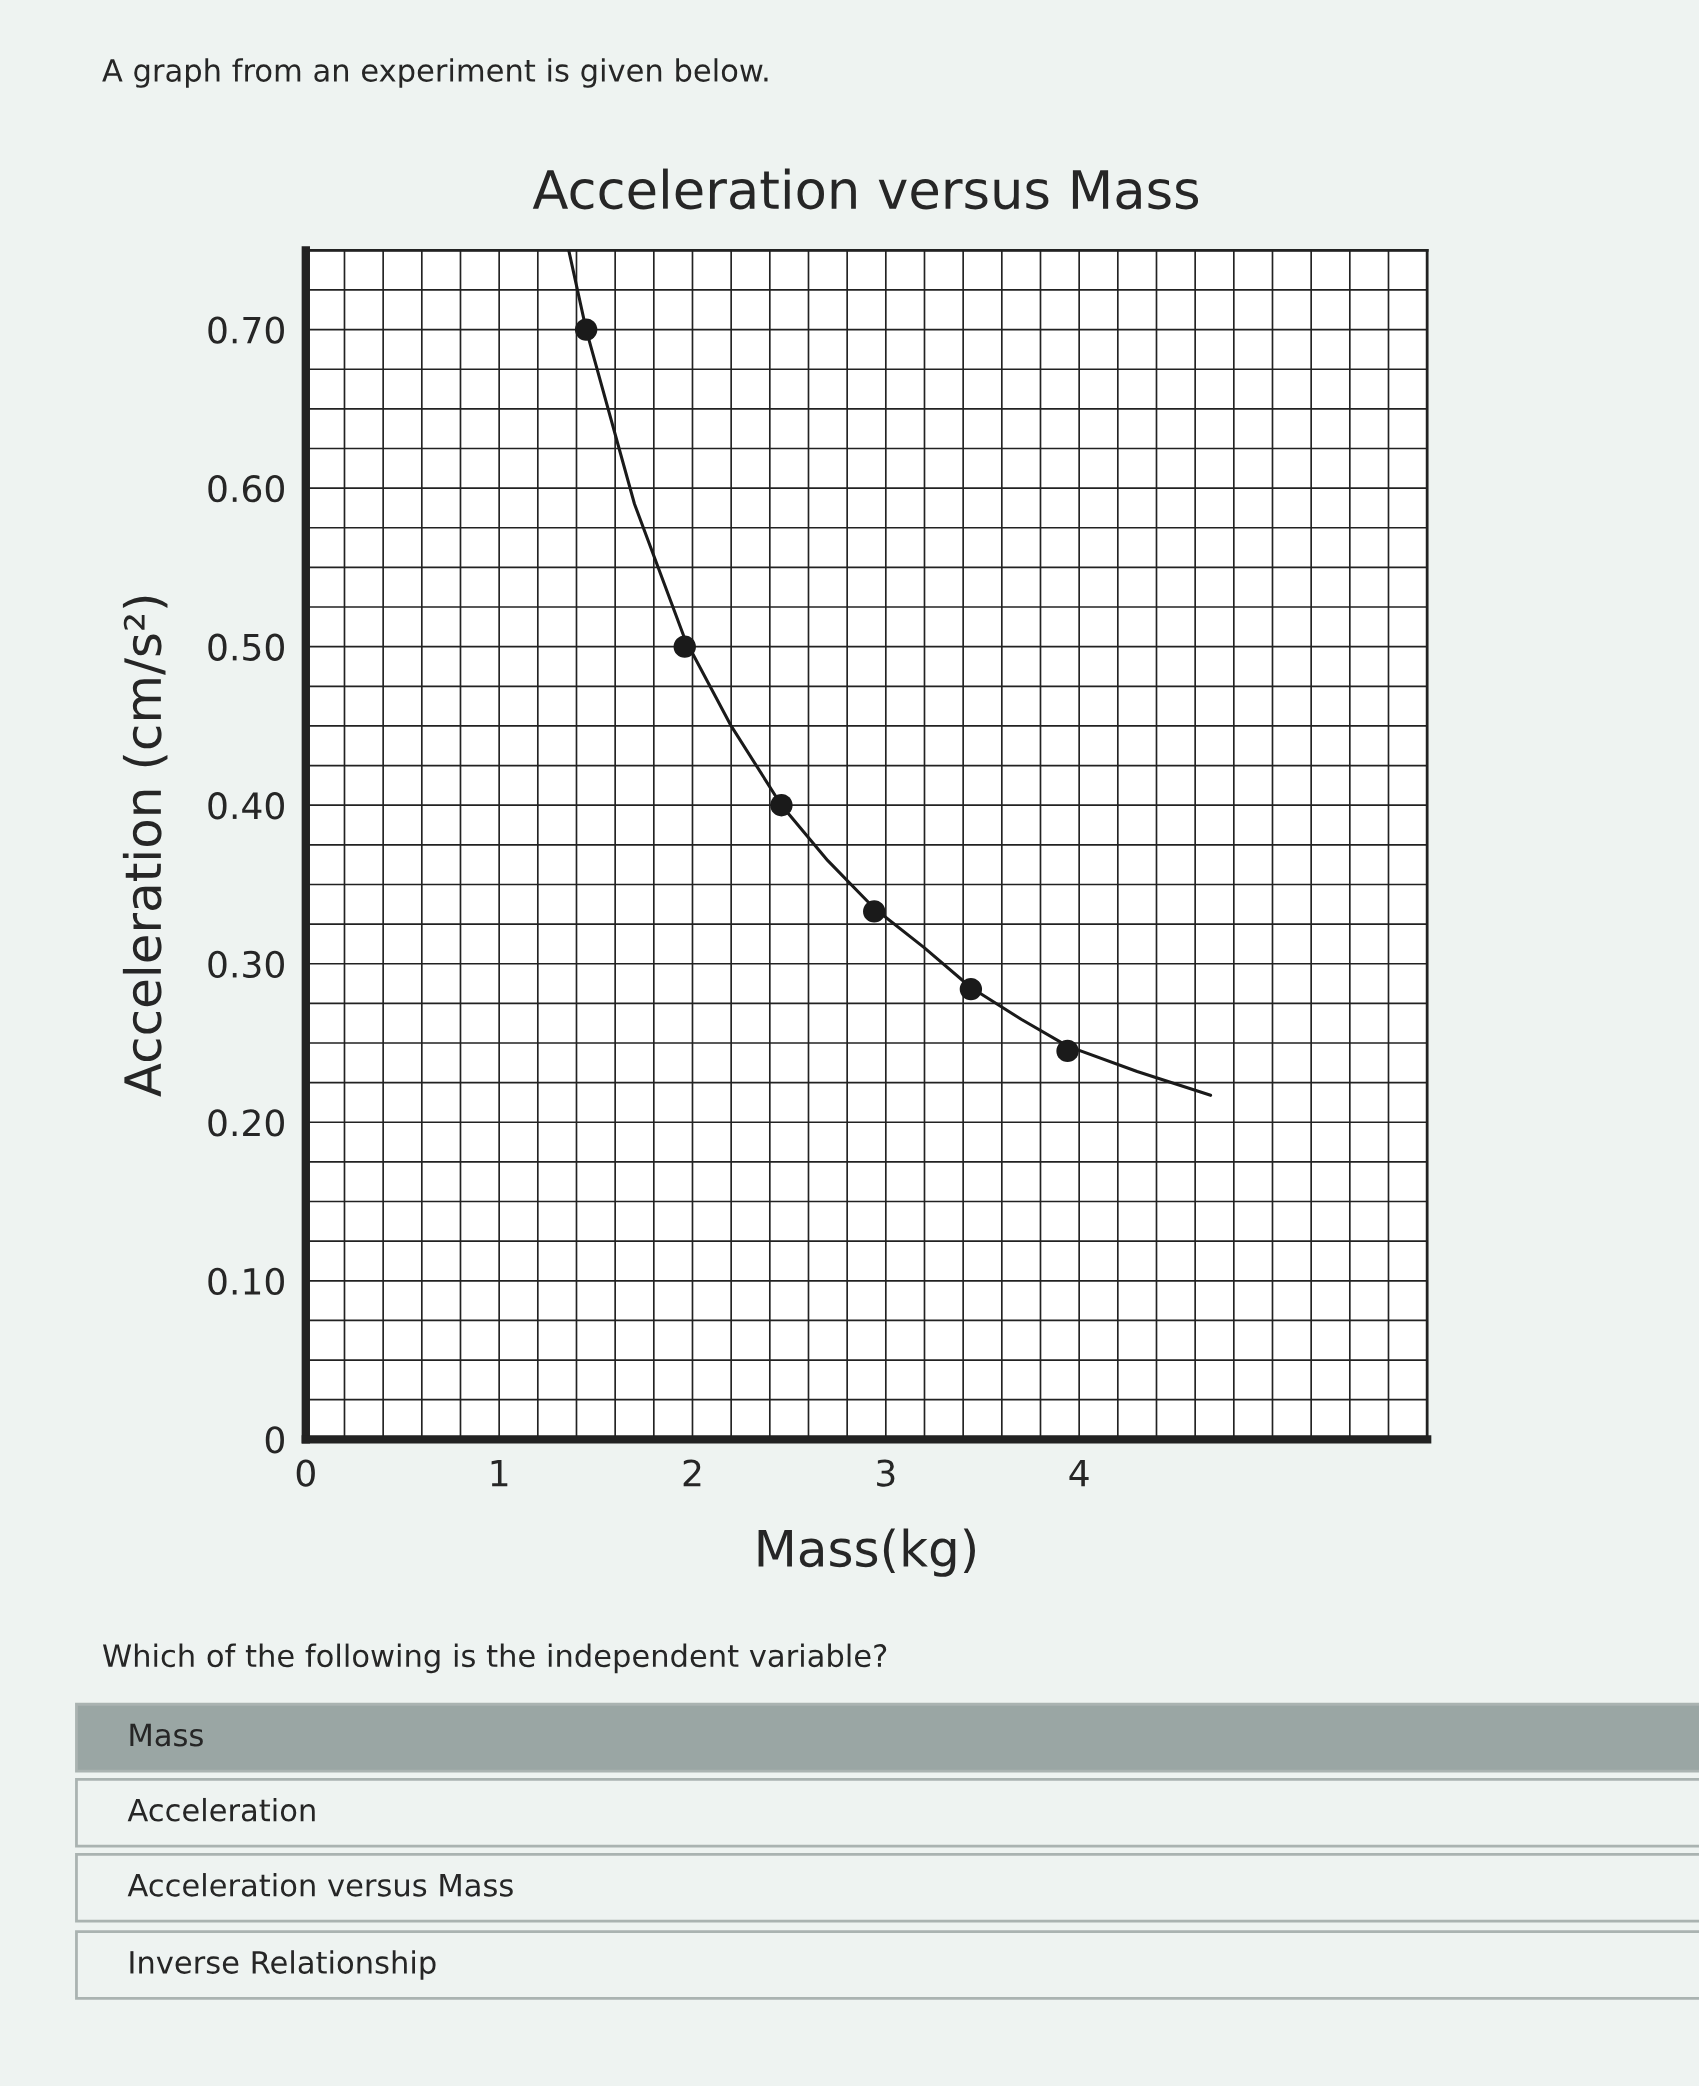 The width and height of the screenshot is (1699, 2086). I want to click on x-tick-label: 4, so click(1079, 1473).